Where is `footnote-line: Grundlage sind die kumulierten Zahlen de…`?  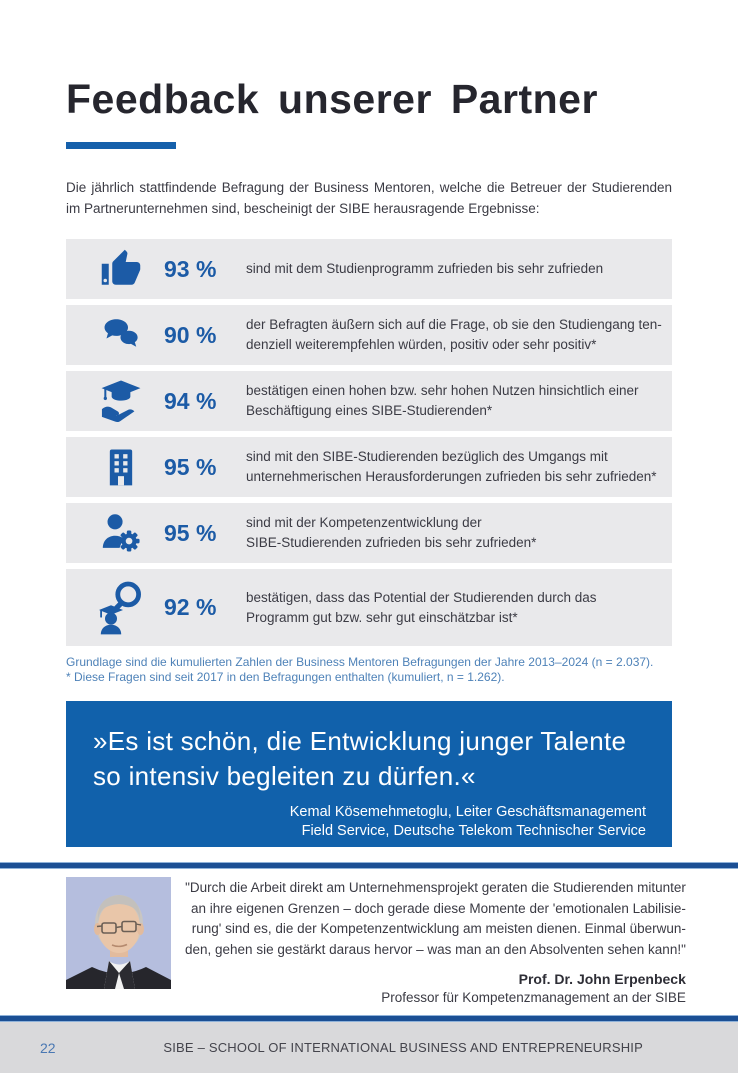 footnote-line: Grundlage sind die kumulierten Zahlen de… is located at coordinates (360, 662).